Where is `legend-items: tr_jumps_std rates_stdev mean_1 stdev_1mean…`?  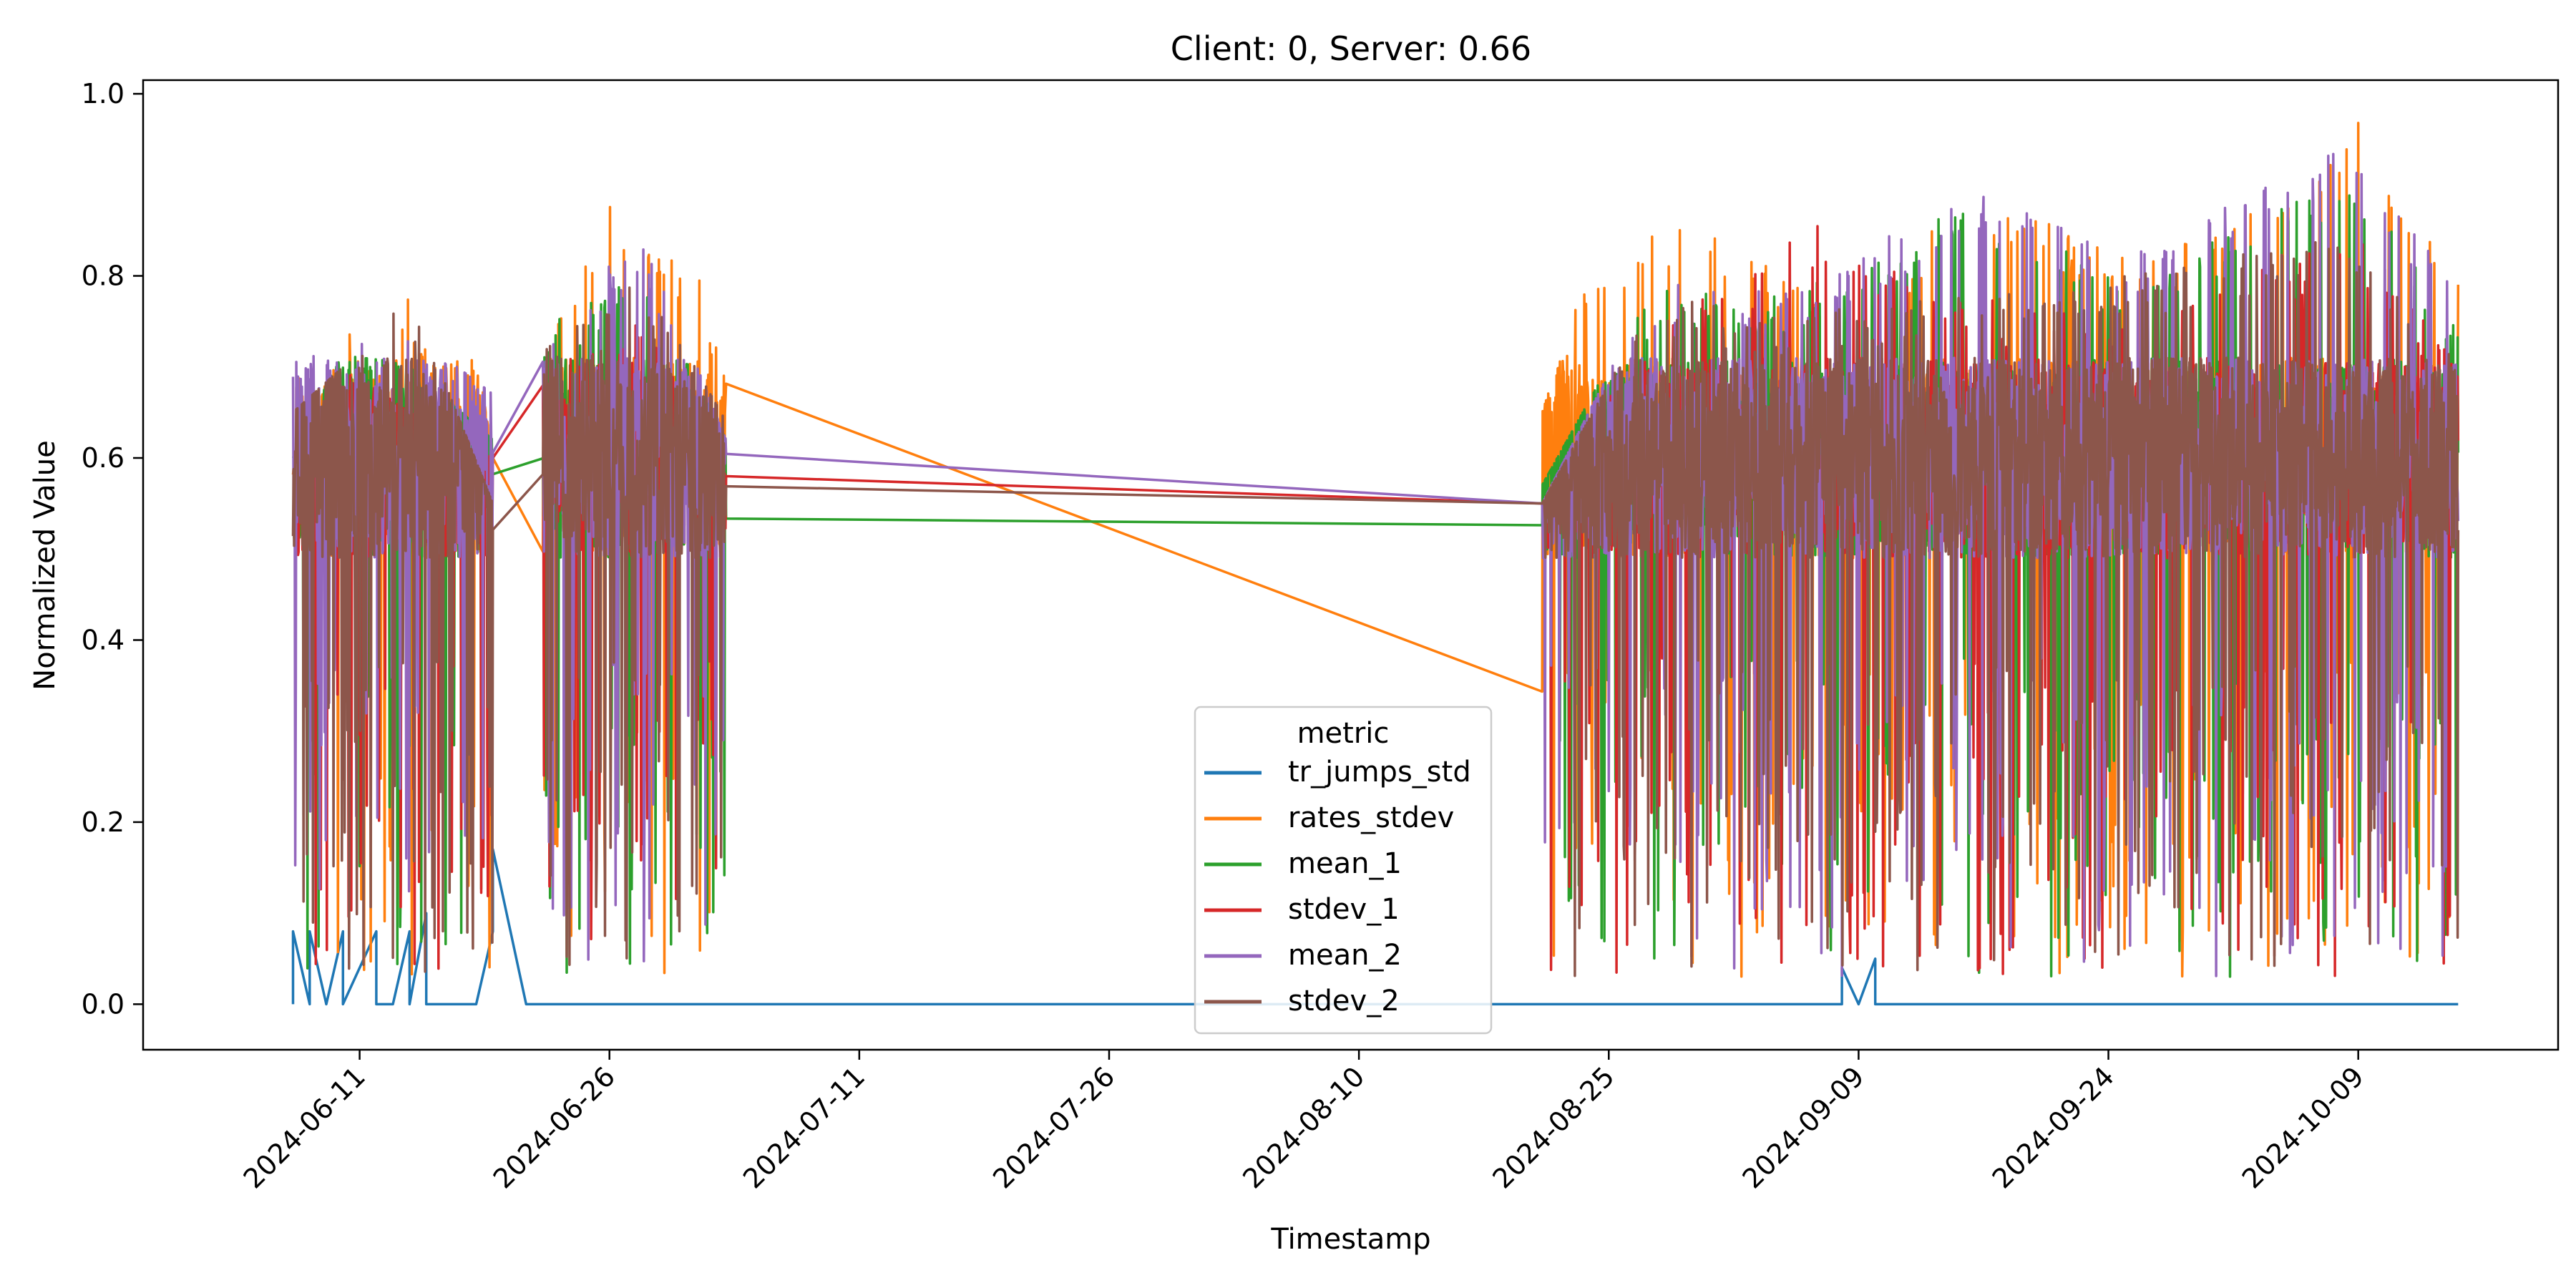 legend-items: tr_jumps_std rates_stdev mean_1 stdev_1mean… is located at coordinates (1337, 887).